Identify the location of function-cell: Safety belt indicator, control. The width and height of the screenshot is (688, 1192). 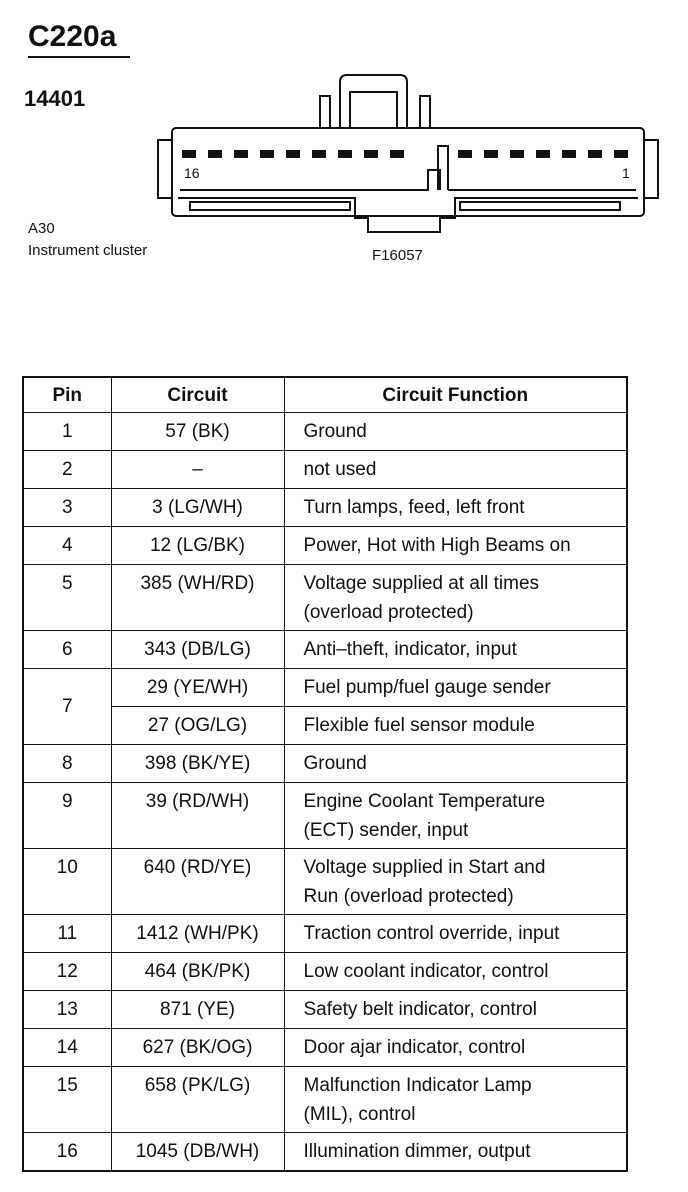
(455, 1009).